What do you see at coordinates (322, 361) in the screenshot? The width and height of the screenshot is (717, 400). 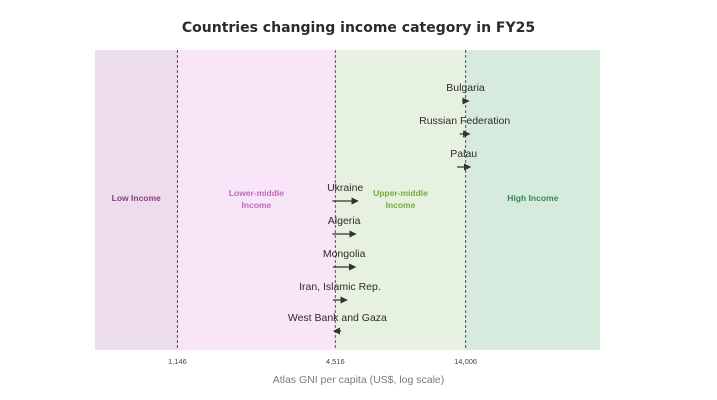 I see `x-axis: 1,146 4,516 14,006` at bounding box center [322, 361].